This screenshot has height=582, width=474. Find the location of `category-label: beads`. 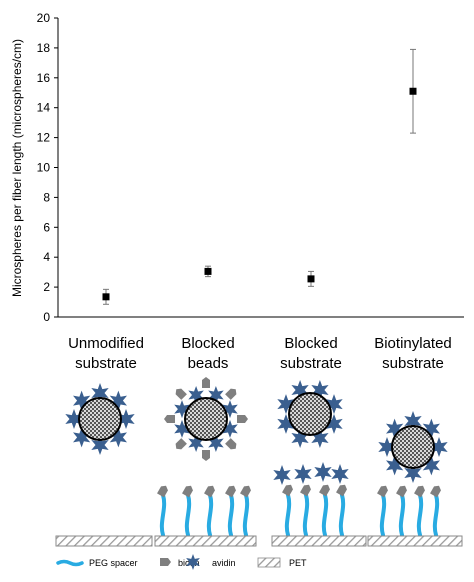

category-label: beads is located at coordinates (208, 363).